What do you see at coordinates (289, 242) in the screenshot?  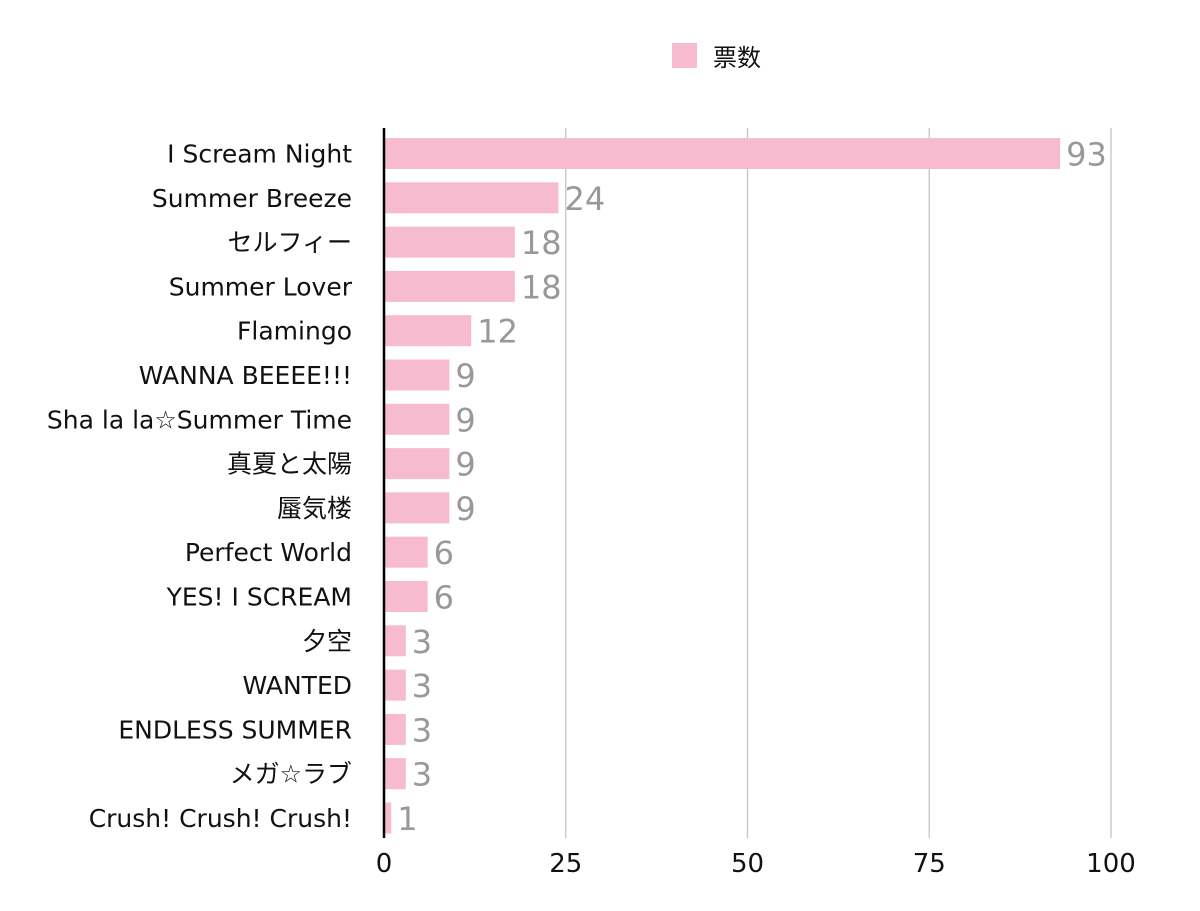 I see `category-label: セルフィー` at bounding box center [289, 242].